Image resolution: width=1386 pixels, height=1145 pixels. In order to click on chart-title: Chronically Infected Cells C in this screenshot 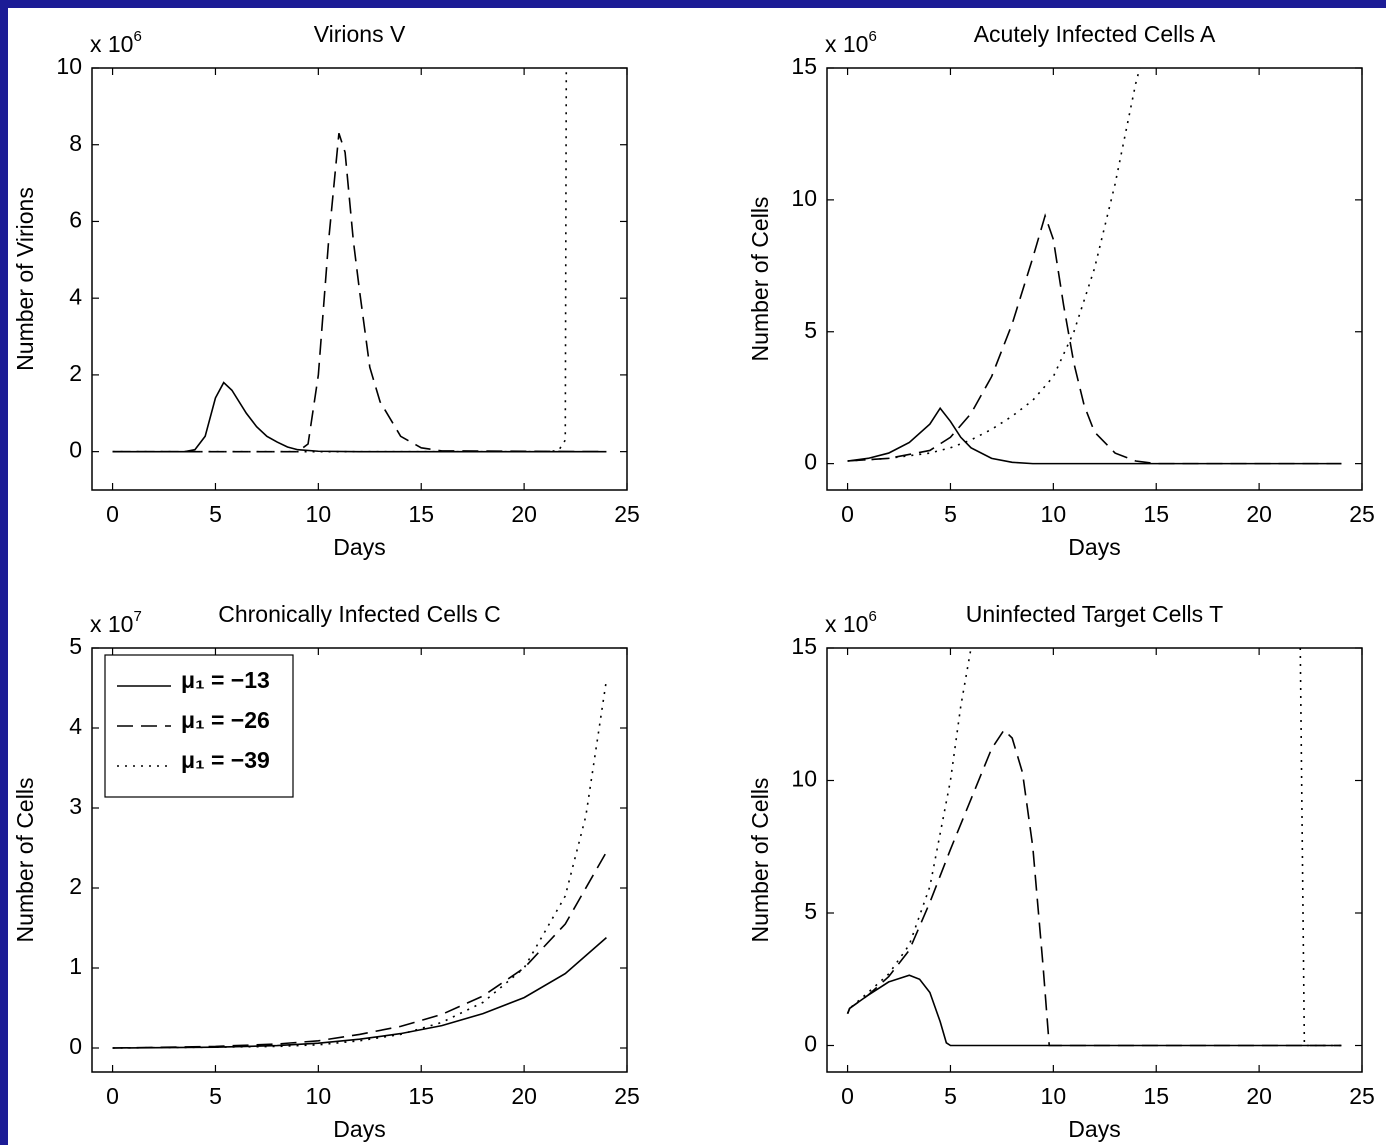, I will do `click(359, 614)`.